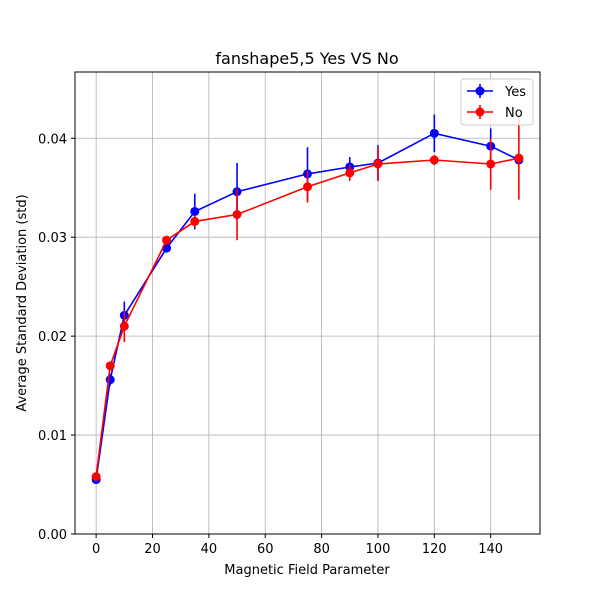 The height and width of the screenshot is (600, 600). Describe the element at coordinates (497, 102) in the screenshot. I see `legend: Yes No` at that location.